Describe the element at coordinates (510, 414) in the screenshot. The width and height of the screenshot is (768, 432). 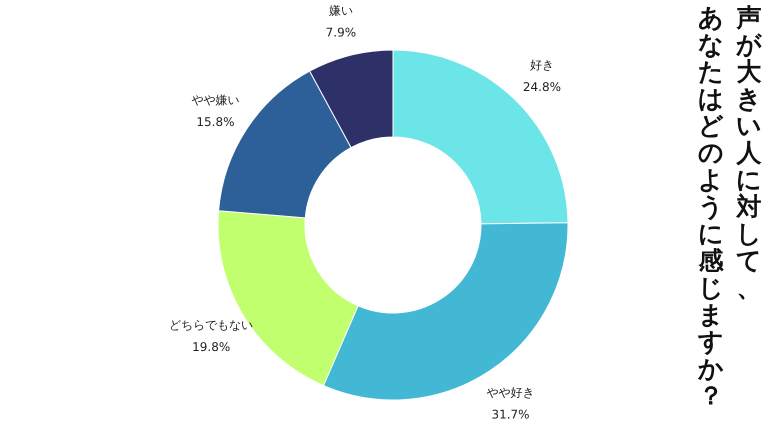
I see `data-label: 31.7%` at that location.